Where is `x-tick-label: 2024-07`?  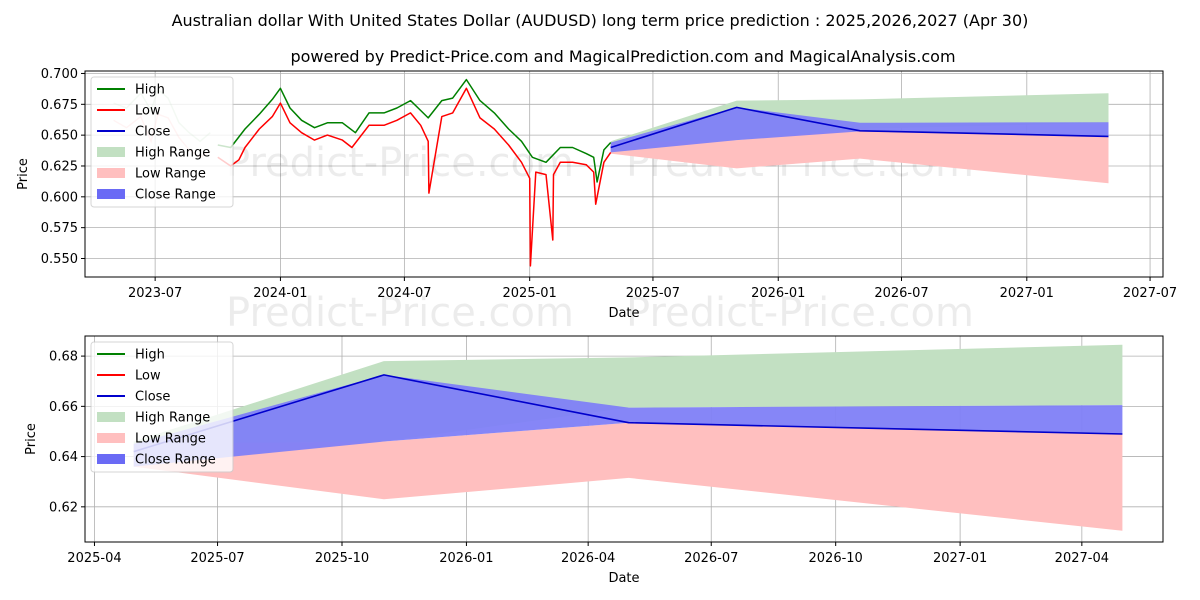
x-tick-label: 2024-07 is located at coordinates (404, 293).